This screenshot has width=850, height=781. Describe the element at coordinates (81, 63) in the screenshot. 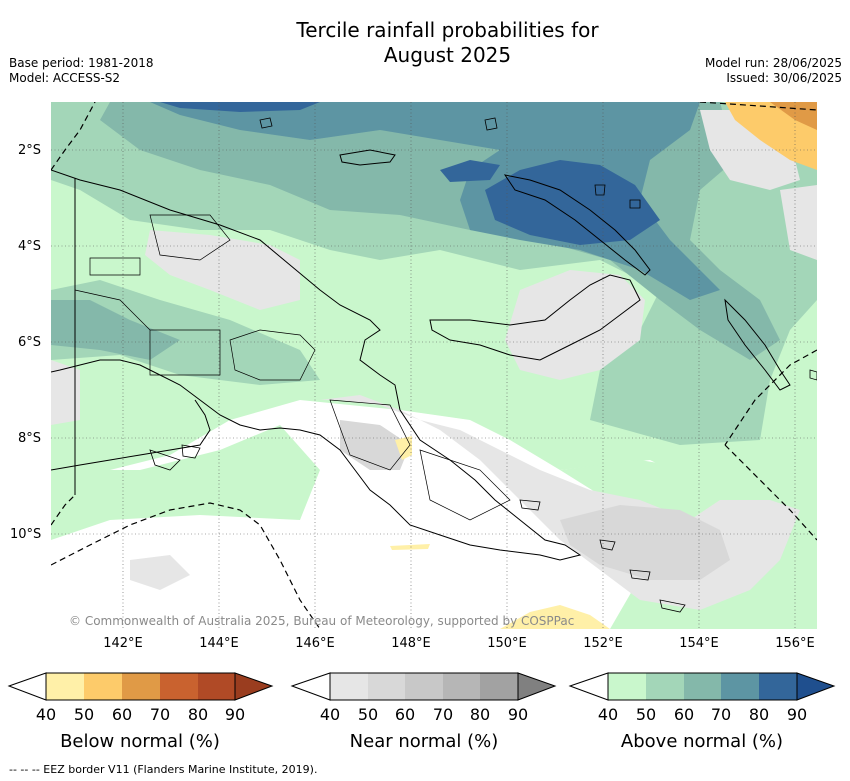

I see `base-period: Base period: 1981-2018` at that location.